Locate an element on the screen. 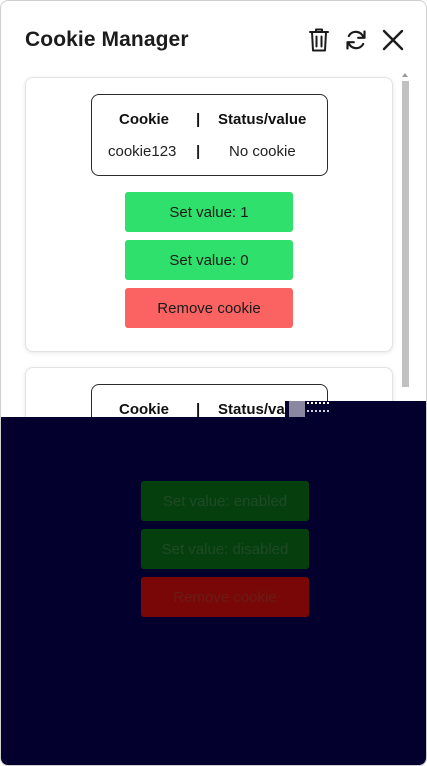 Image resolution: width=427 pixels, height=766 pixels. scrollbar is located at coordinates (405, 246).